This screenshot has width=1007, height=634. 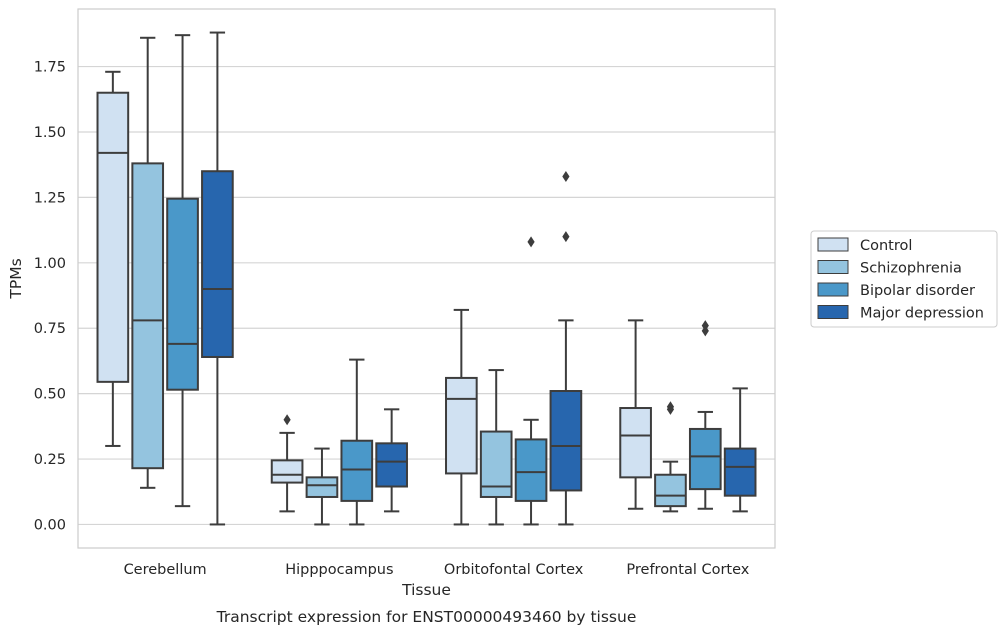 What do you see at coordinates (426, 590) in the screenshot?
I see `x-axis-title: Tissue` at bounding box center [426, 590].